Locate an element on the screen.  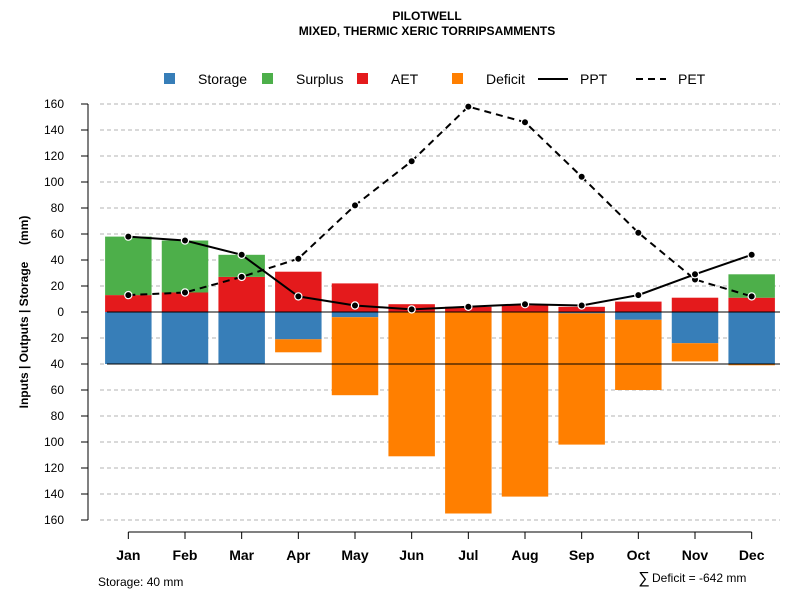
x-tick-label: Aug is located at coordinates (524, 555).